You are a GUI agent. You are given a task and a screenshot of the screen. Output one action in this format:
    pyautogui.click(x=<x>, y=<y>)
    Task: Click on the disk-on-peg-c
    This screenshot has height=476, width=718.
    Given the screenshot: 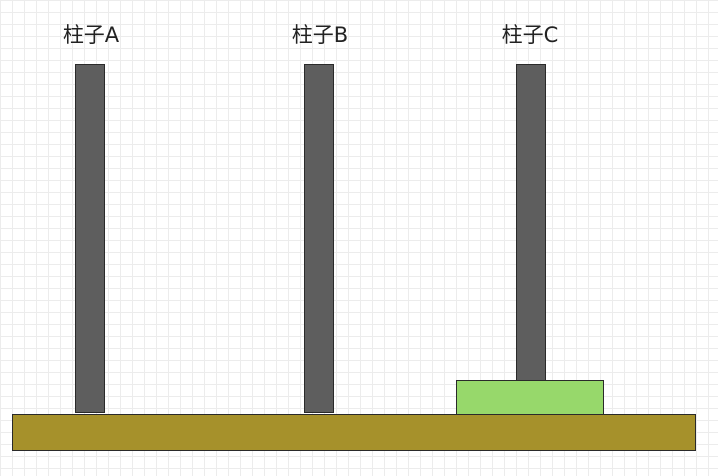 What is the action you would take?
    pyautogui.click(x=530, y=397)
    